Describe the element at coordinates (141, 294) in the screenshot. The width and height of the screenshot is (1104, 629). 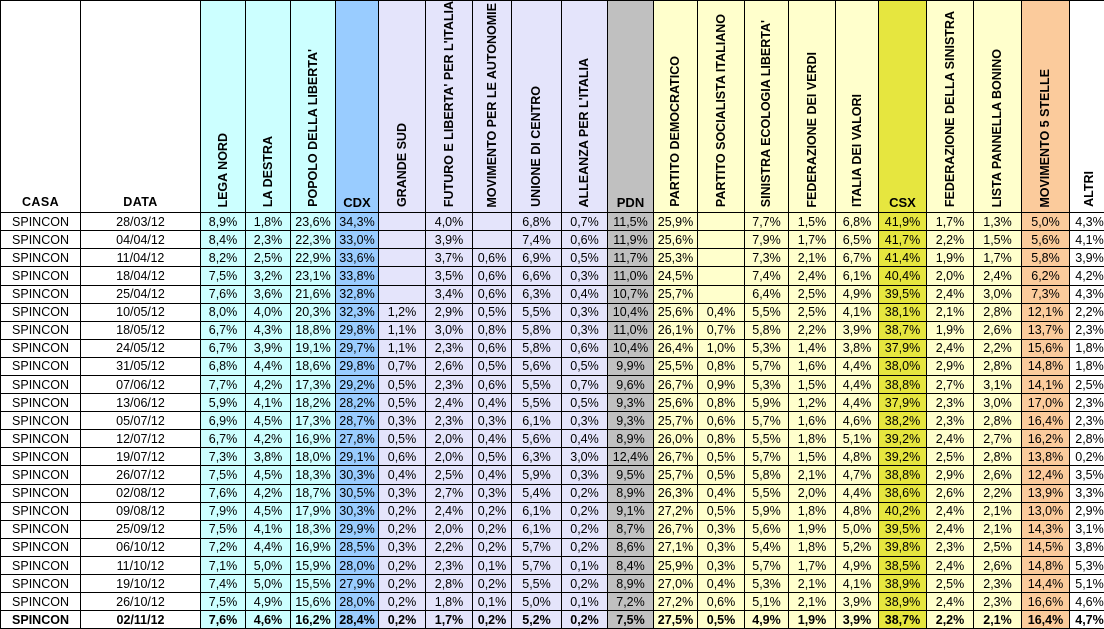
I see `cell-data: 25/04/12` at that location.